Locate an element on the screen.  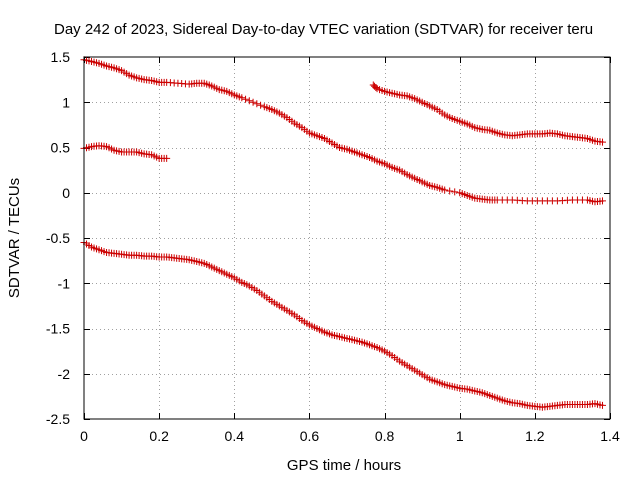
x-tick-label: 0.8 is located at coordinates (385, 436).